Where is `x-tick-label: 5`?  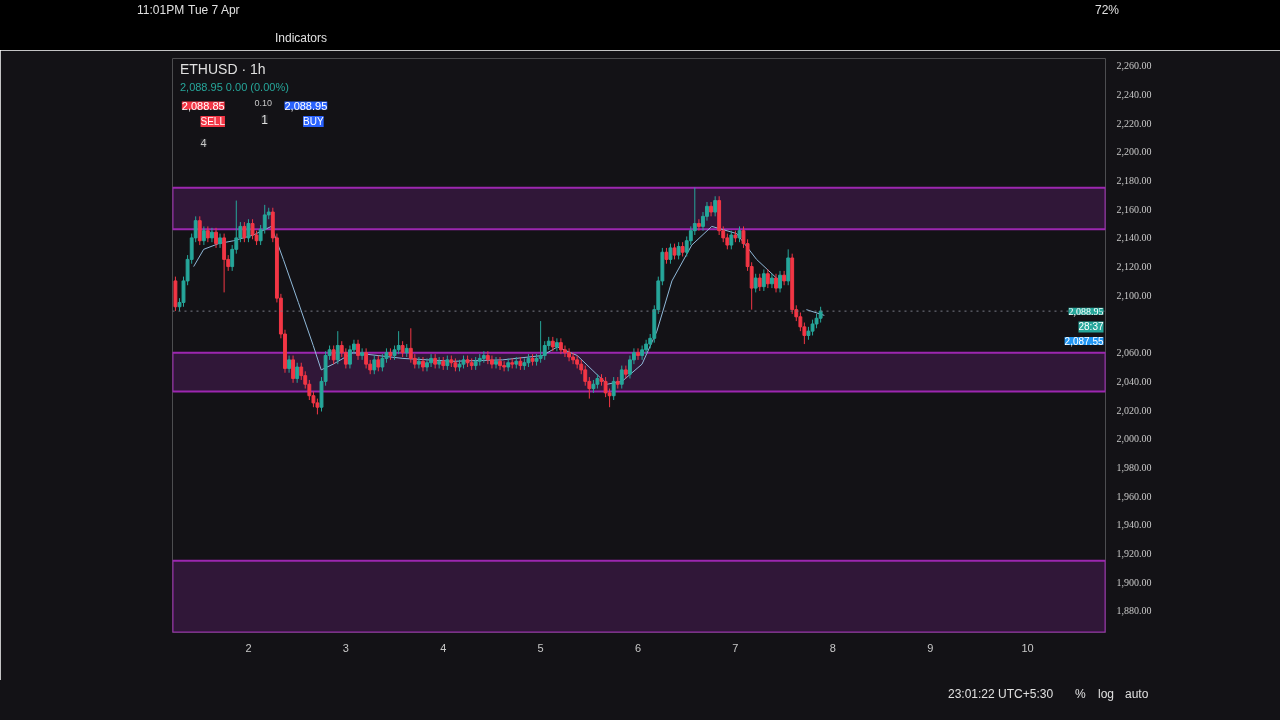 x-tick-label: 5 is located at coordinates (540, 647).